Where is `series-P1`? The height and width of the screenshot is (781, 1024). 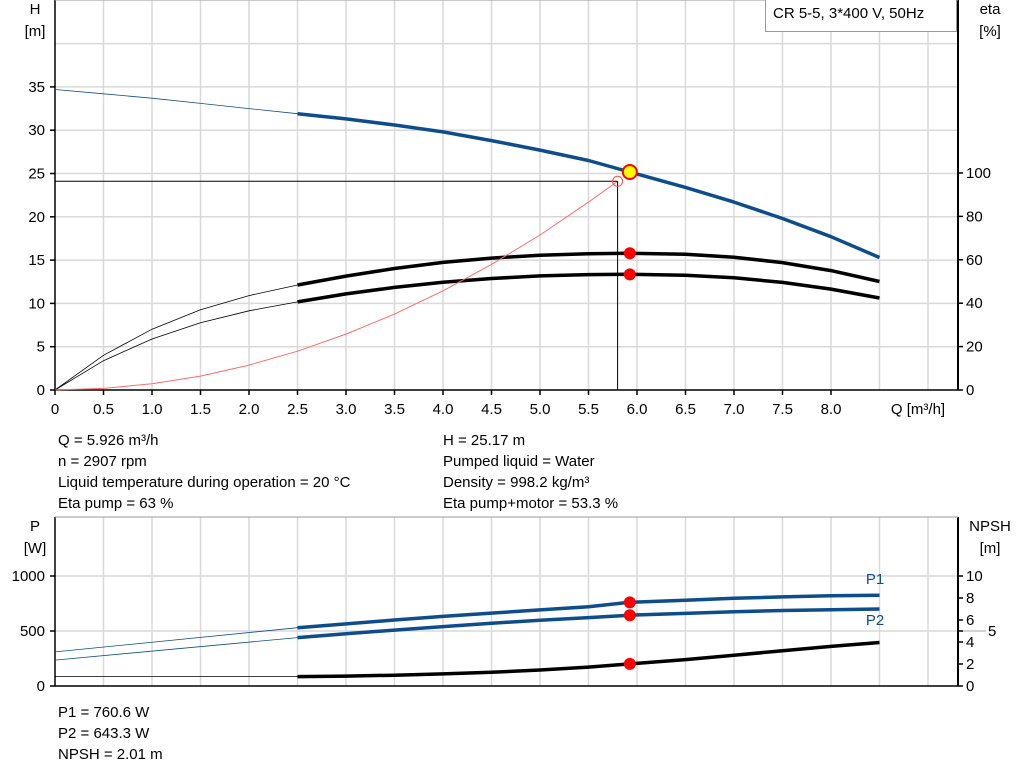
series-P1 is located at coordinates (588, 611).